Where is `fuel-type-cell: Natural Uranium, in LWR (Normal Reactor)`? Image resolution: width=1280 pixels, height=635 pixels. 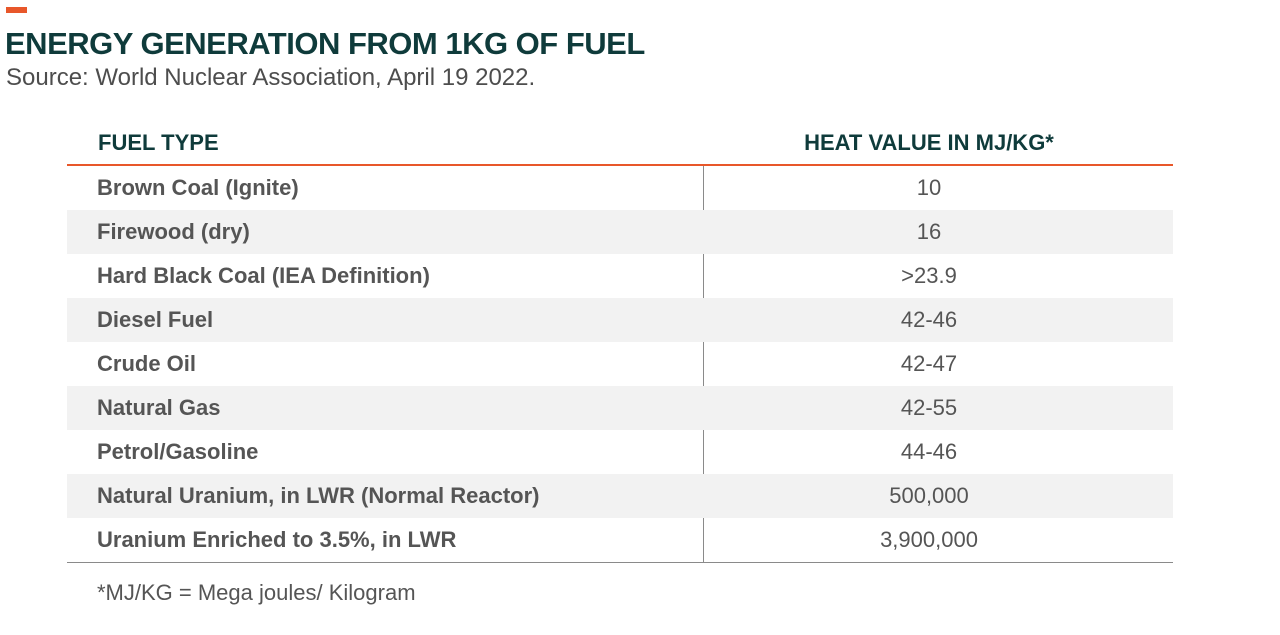
fuel-type-cell: Natural Uranium, in LWR (Normal Reactor) is located at coordinates (318, 495).